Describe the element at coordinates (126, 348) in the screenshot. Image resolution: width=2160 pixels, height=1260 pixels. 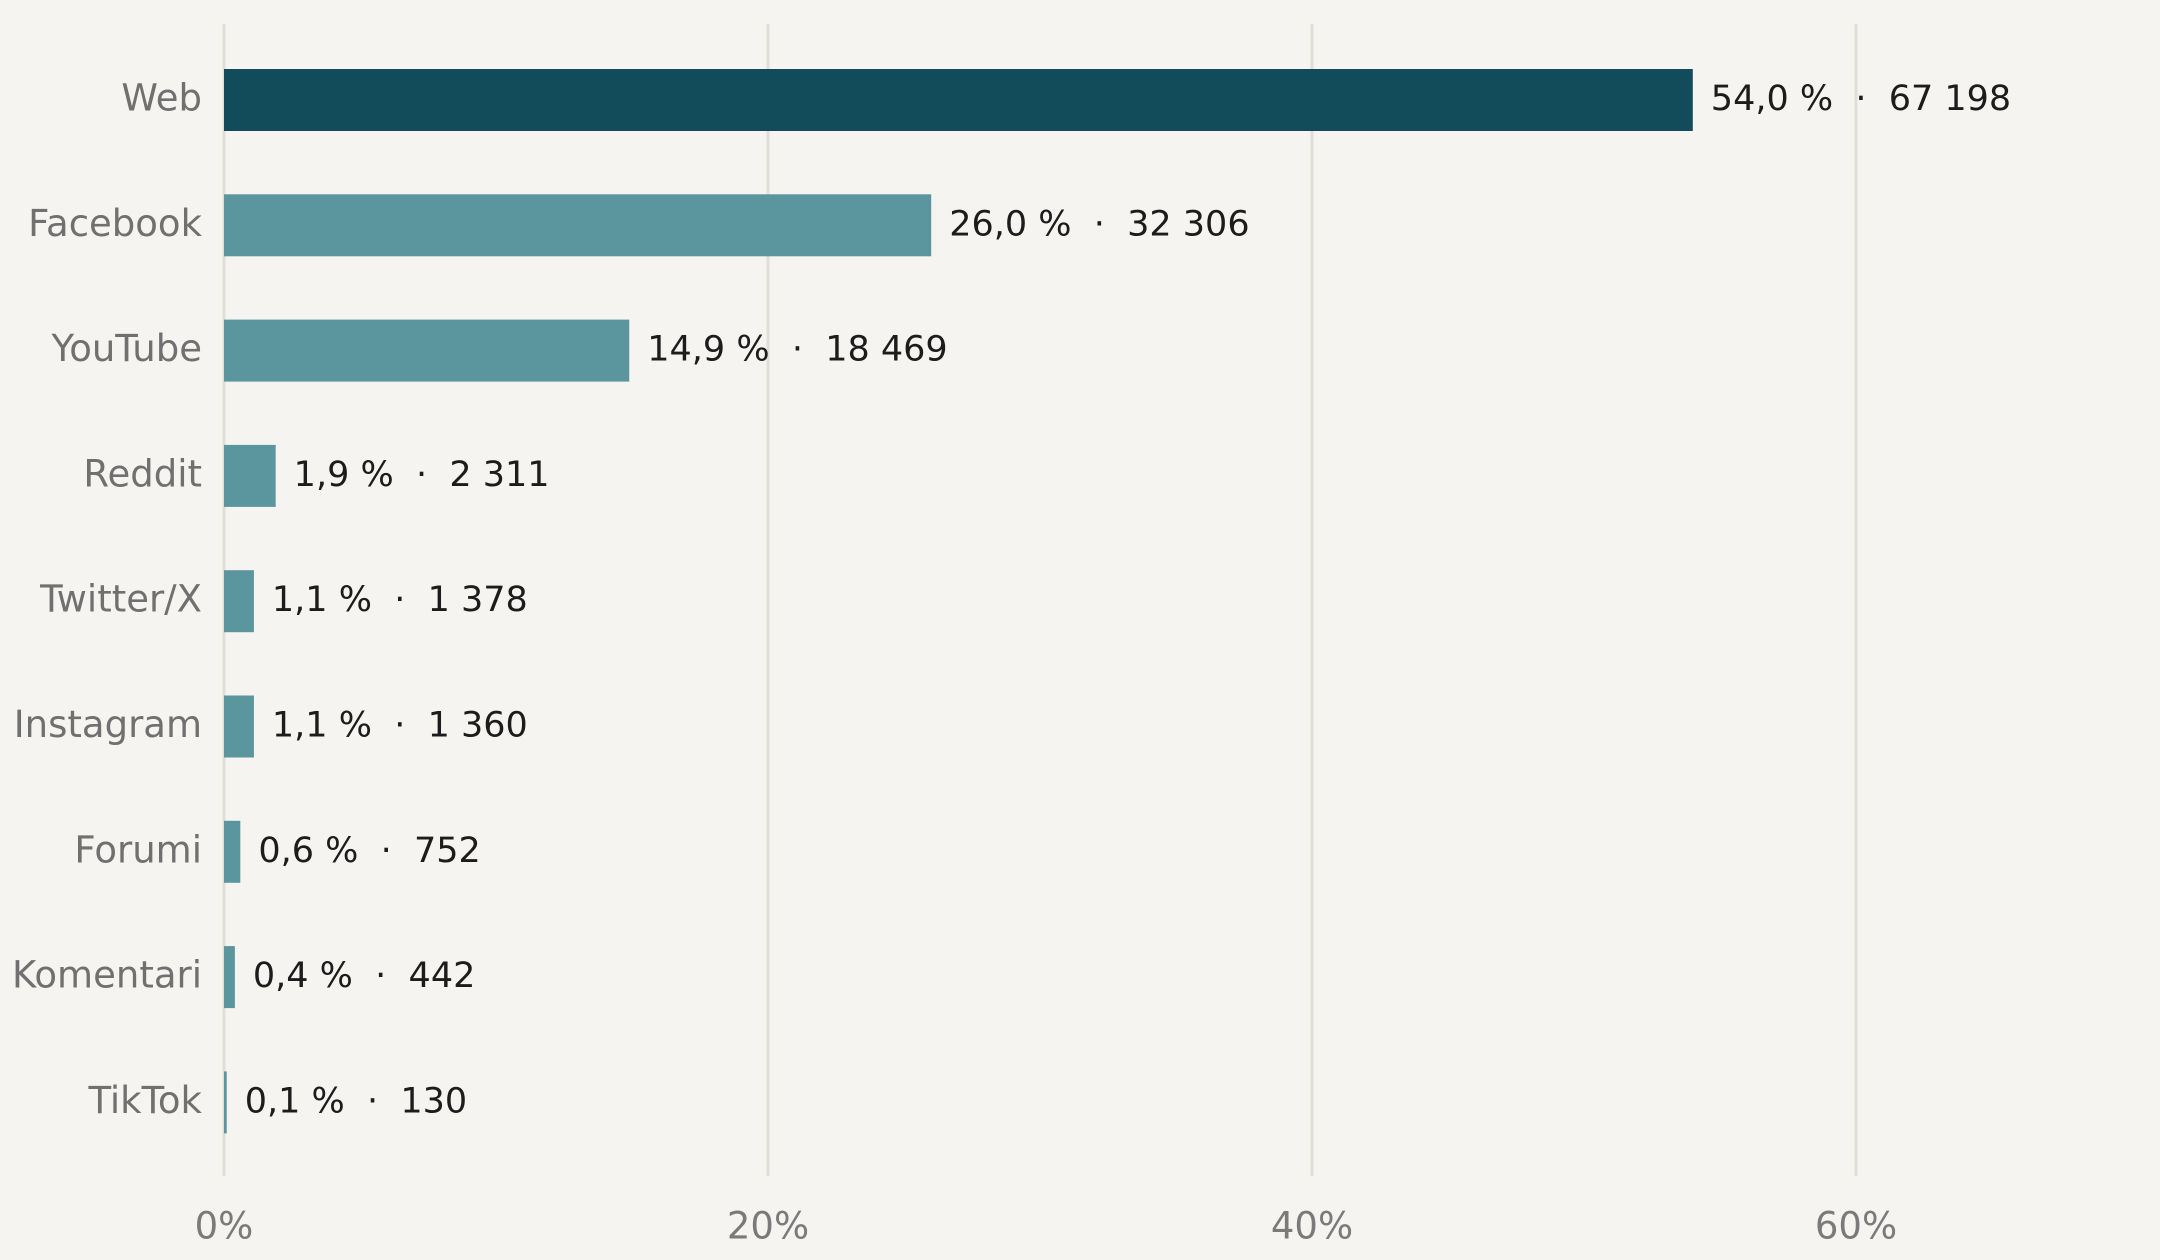
I see `category-label: YouTube` at that location.